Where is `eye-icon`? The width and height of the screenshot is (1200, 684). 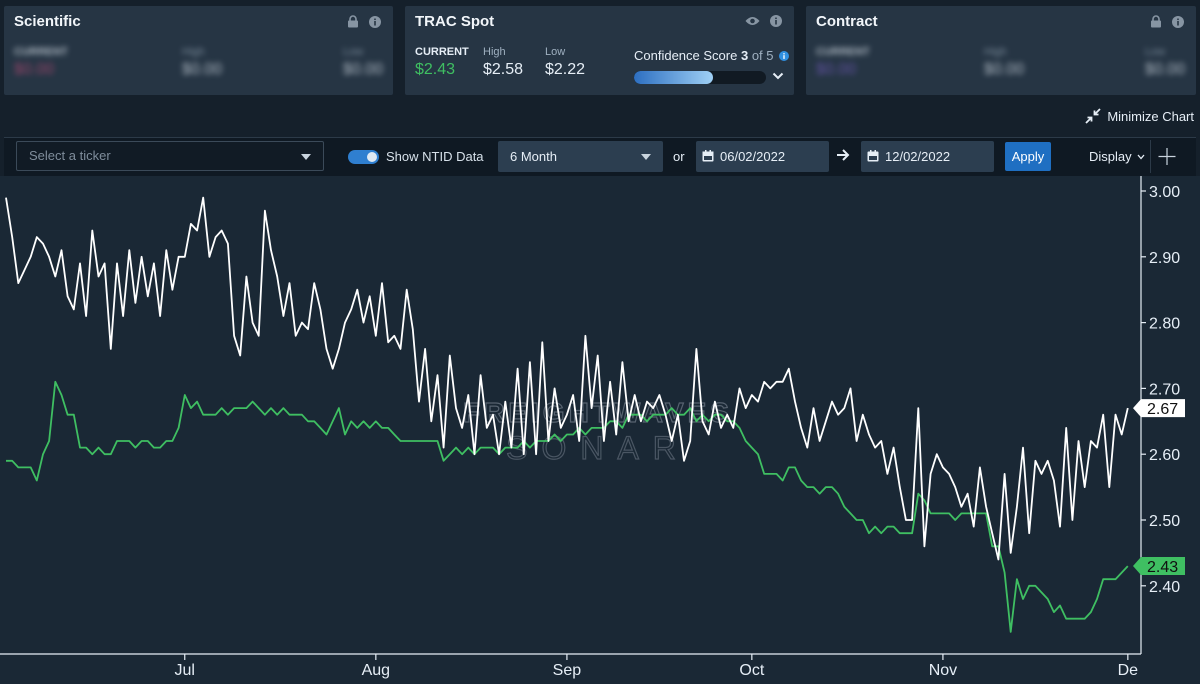
eye-icon is located at coordinates (752, 21).